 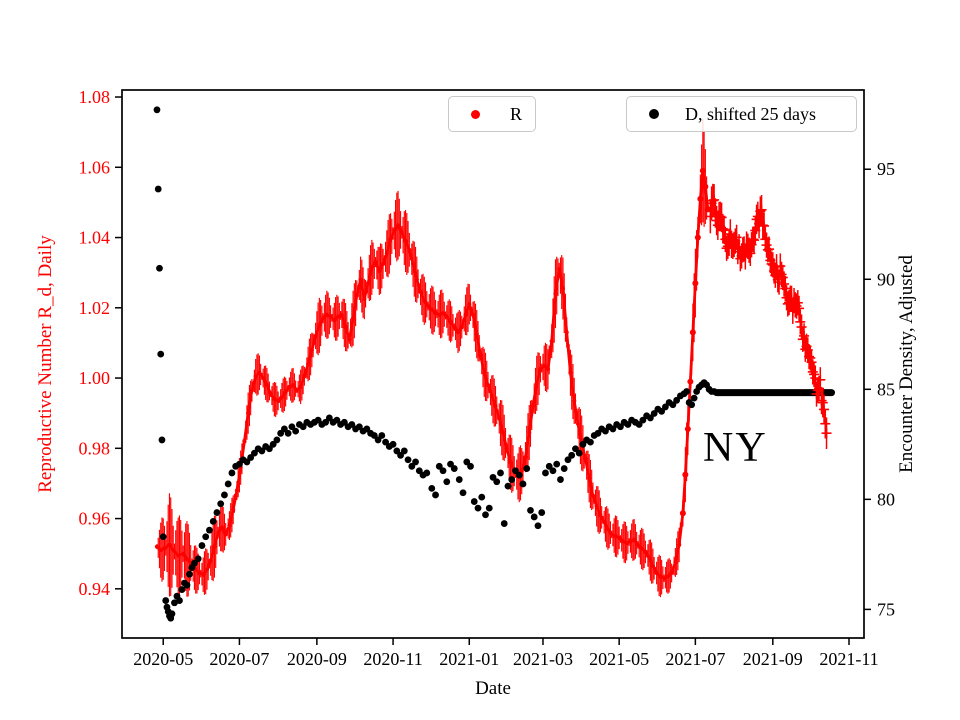 What do you see at coordinates (95, 97) in the screenshot?
I see `svg-text: 1.08` at bounding box center [95, 97].